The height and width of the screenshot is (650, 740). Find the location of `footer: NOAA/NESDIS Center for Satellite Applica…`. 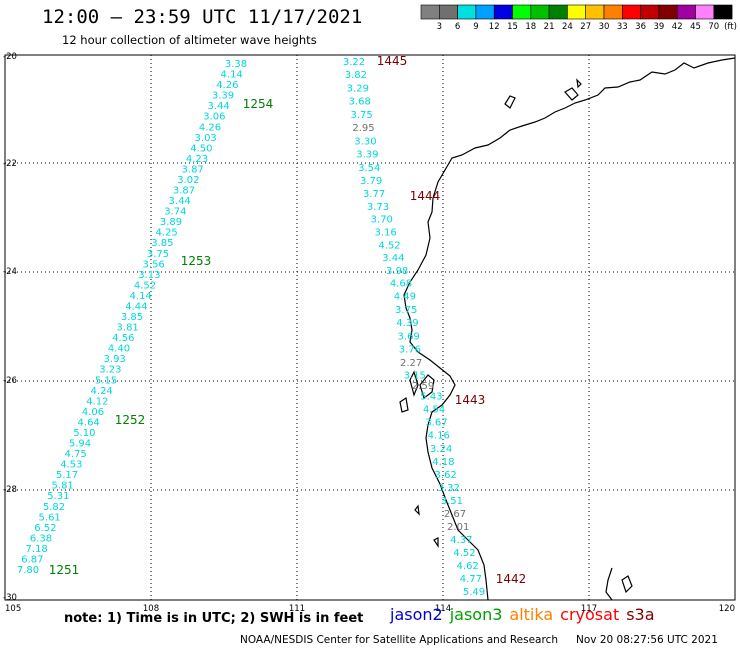

footer: NOAA/NESDIS Center for Satellite Applica… is located at coordinates (488, 640).